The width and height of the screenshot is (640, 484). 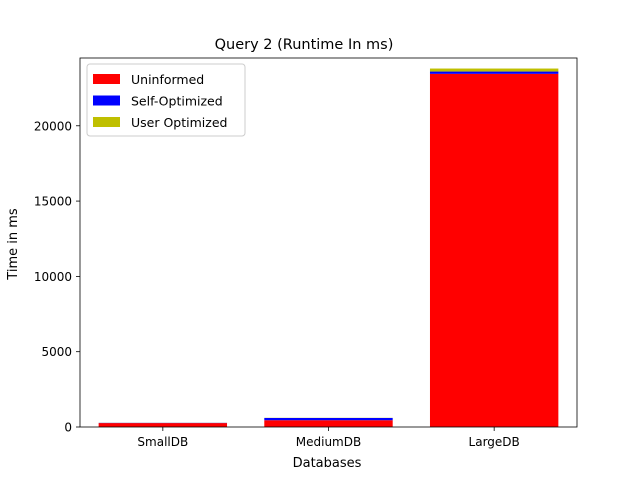 I want to click on bar-largedb-uninformed, so click(x=494, y=250).